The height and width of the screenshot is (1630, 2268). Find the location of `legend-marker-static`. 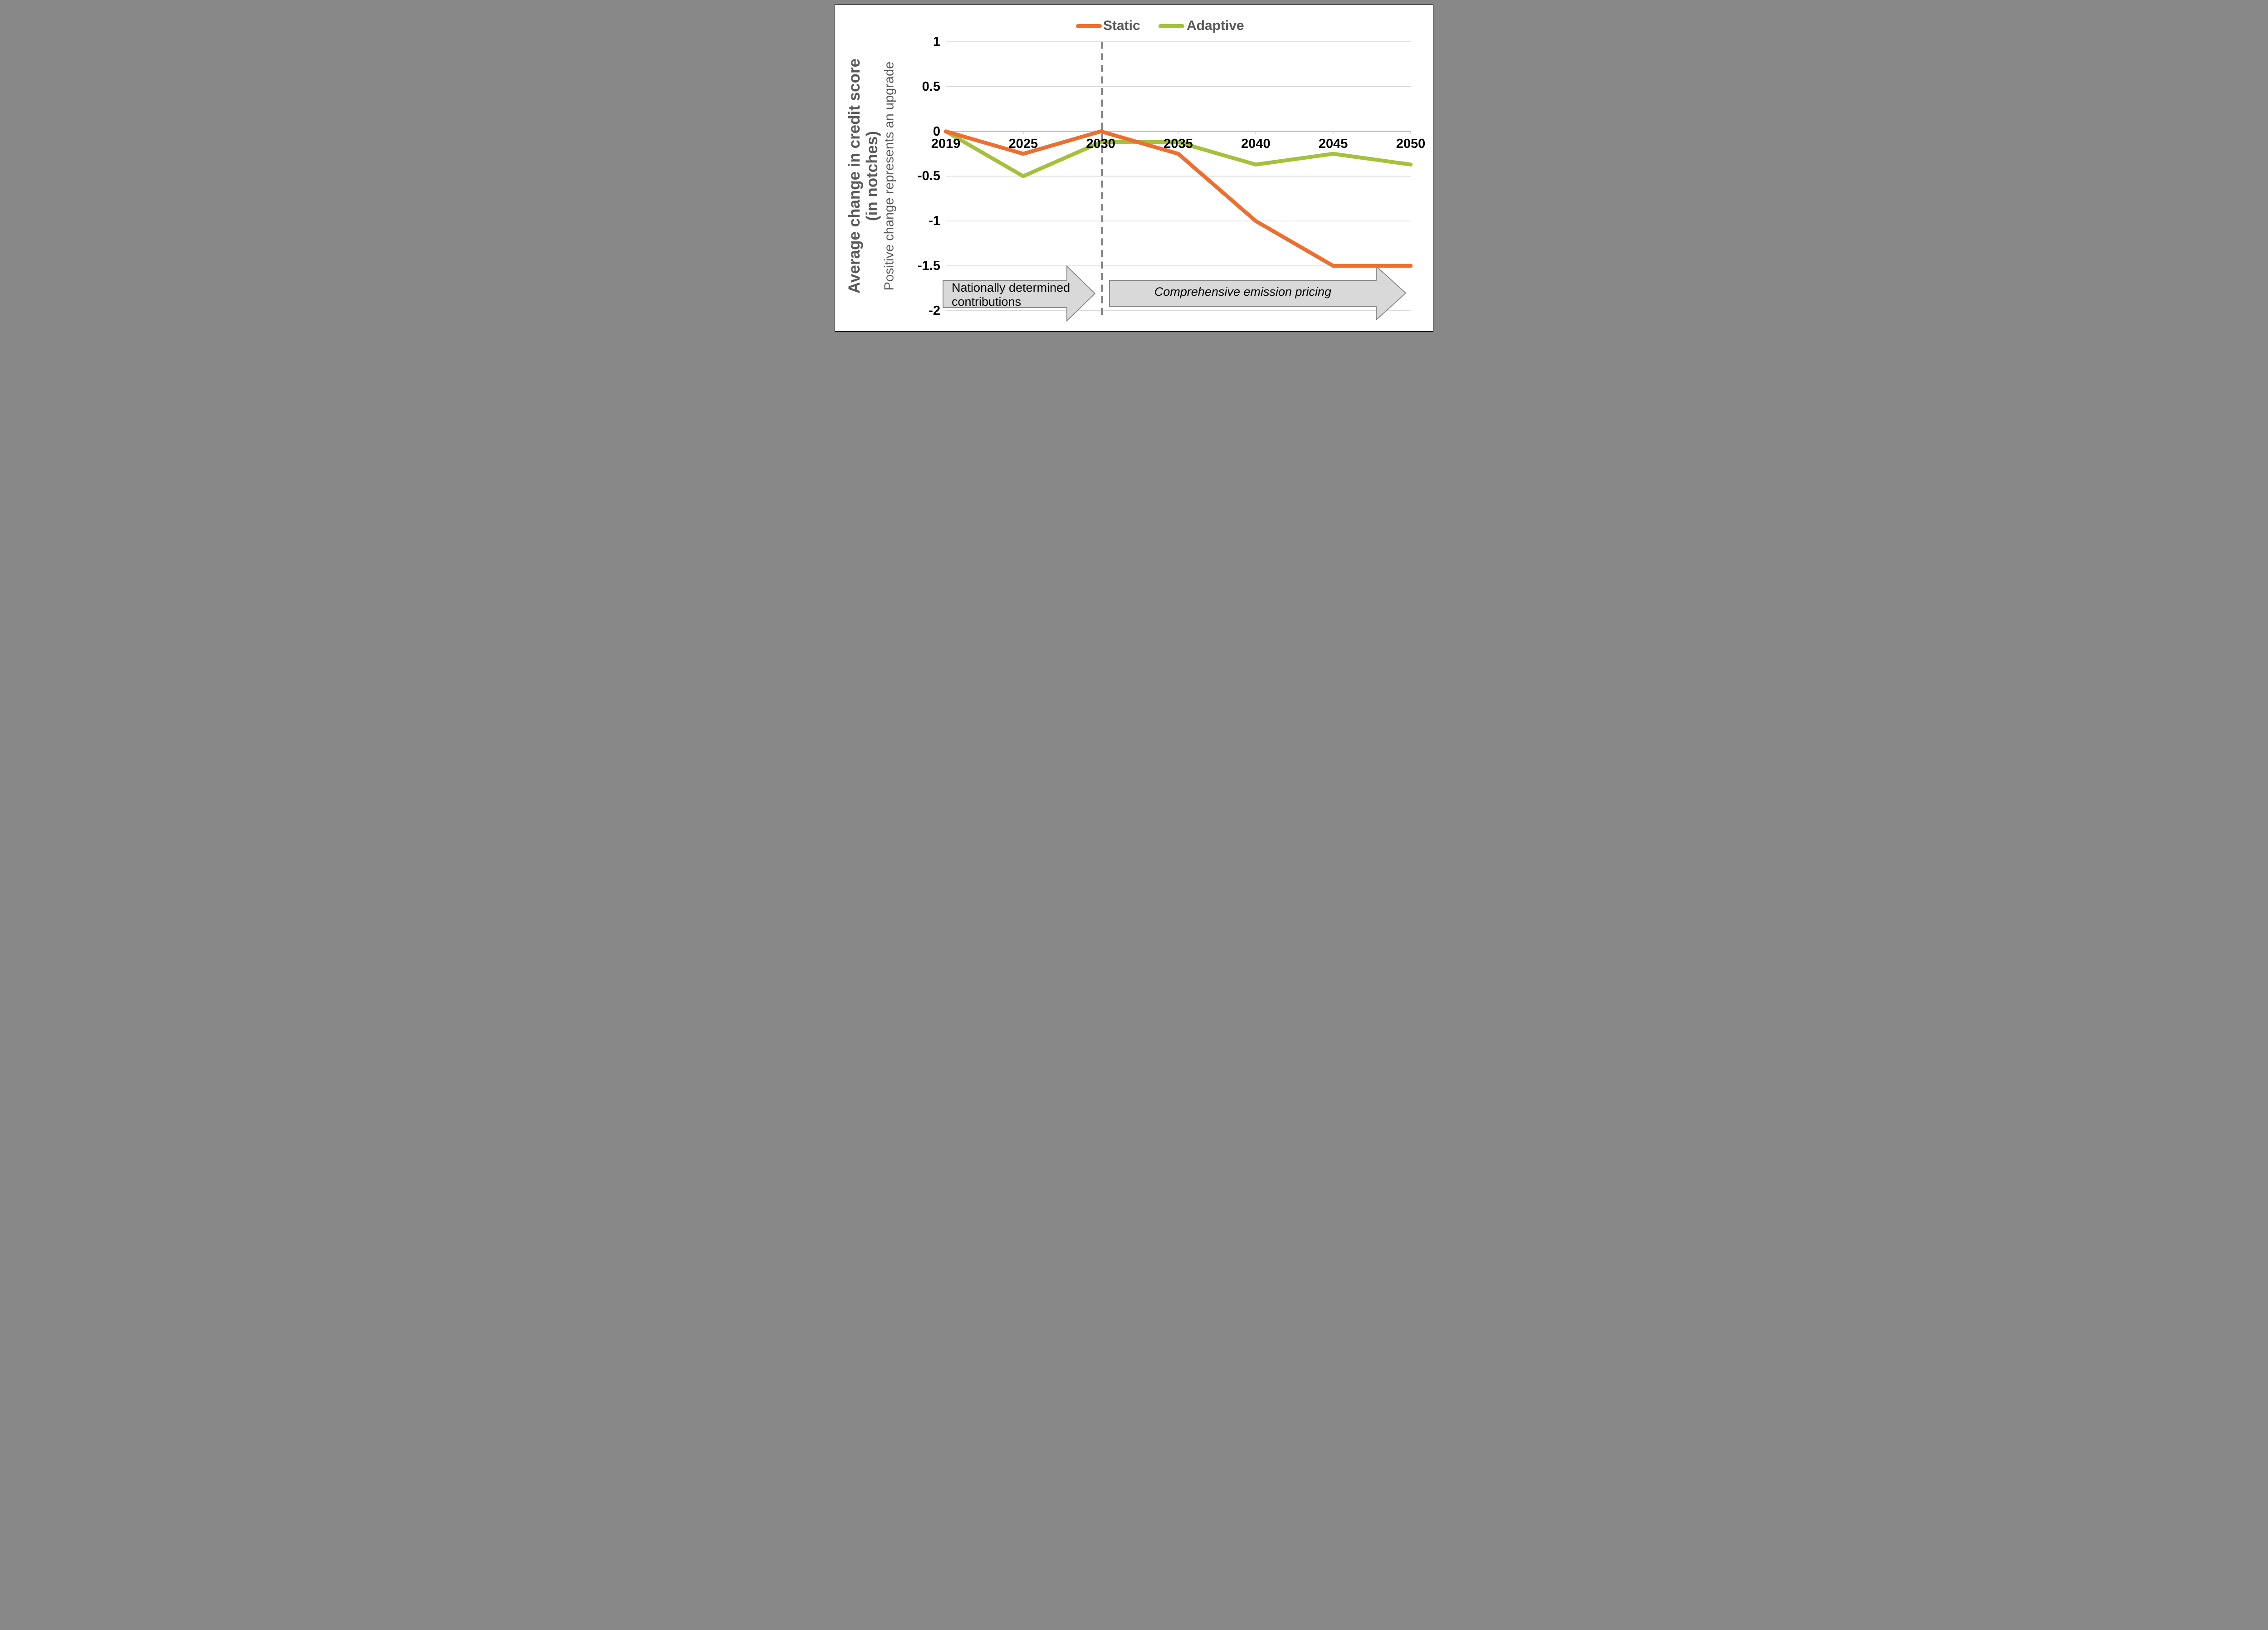

legend-marker-static is located at coordinates (1089, 26).